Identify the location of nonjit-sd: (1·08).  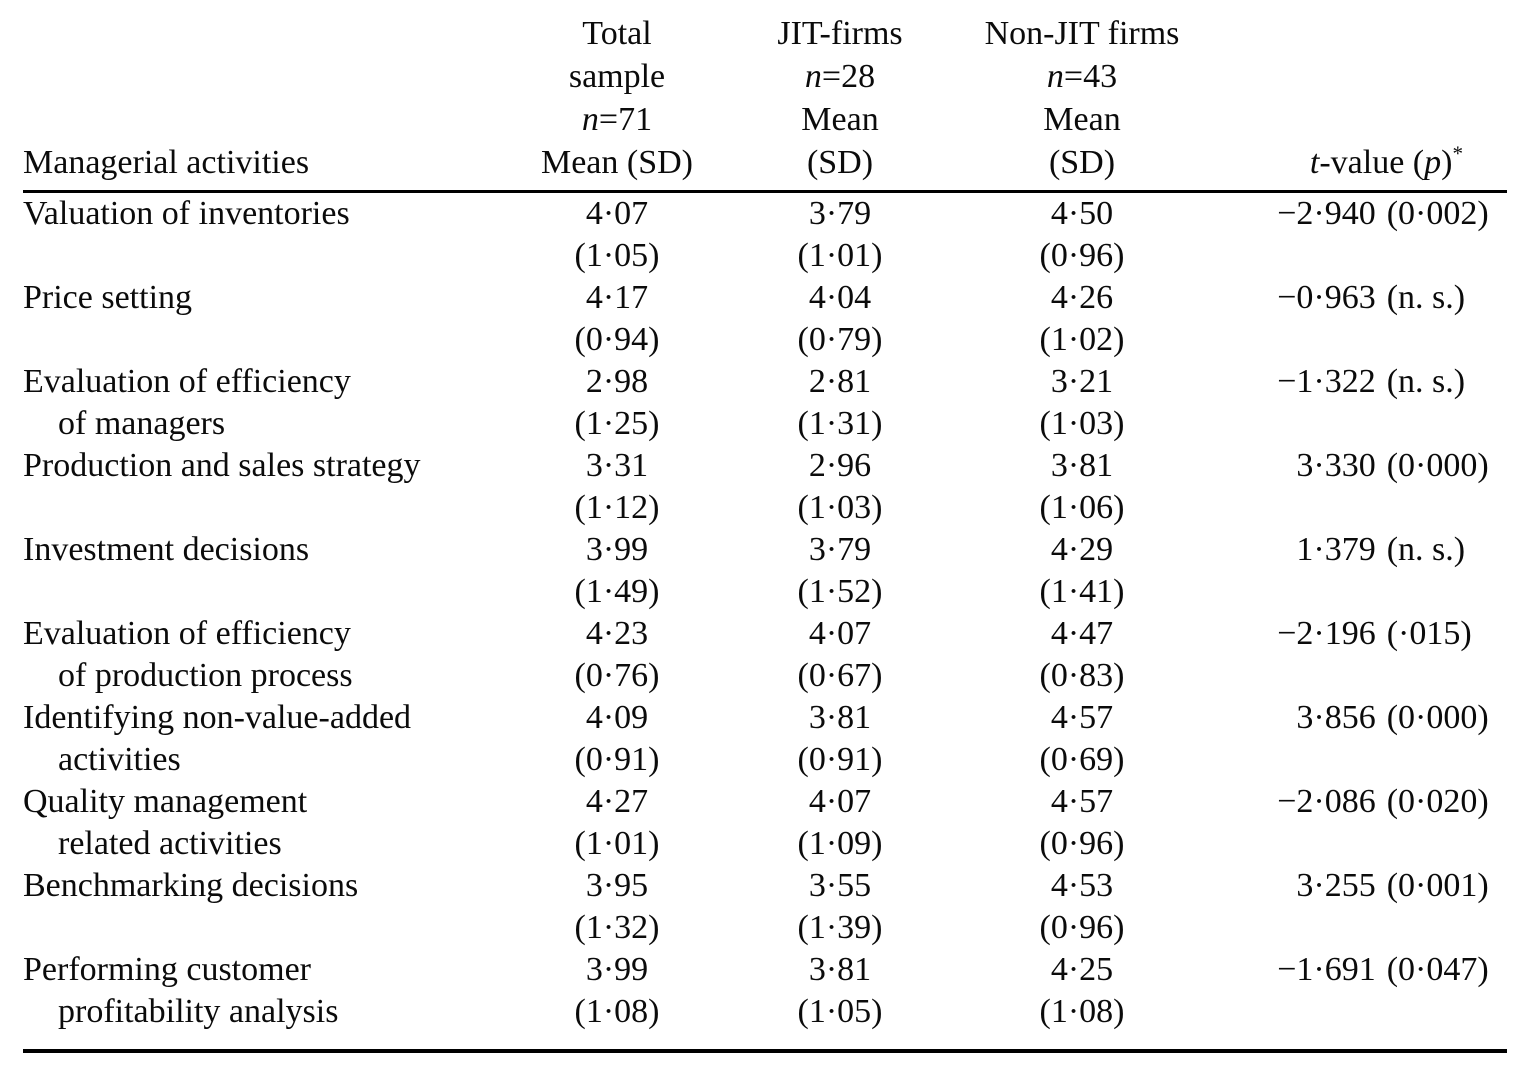
(1082, 1011).